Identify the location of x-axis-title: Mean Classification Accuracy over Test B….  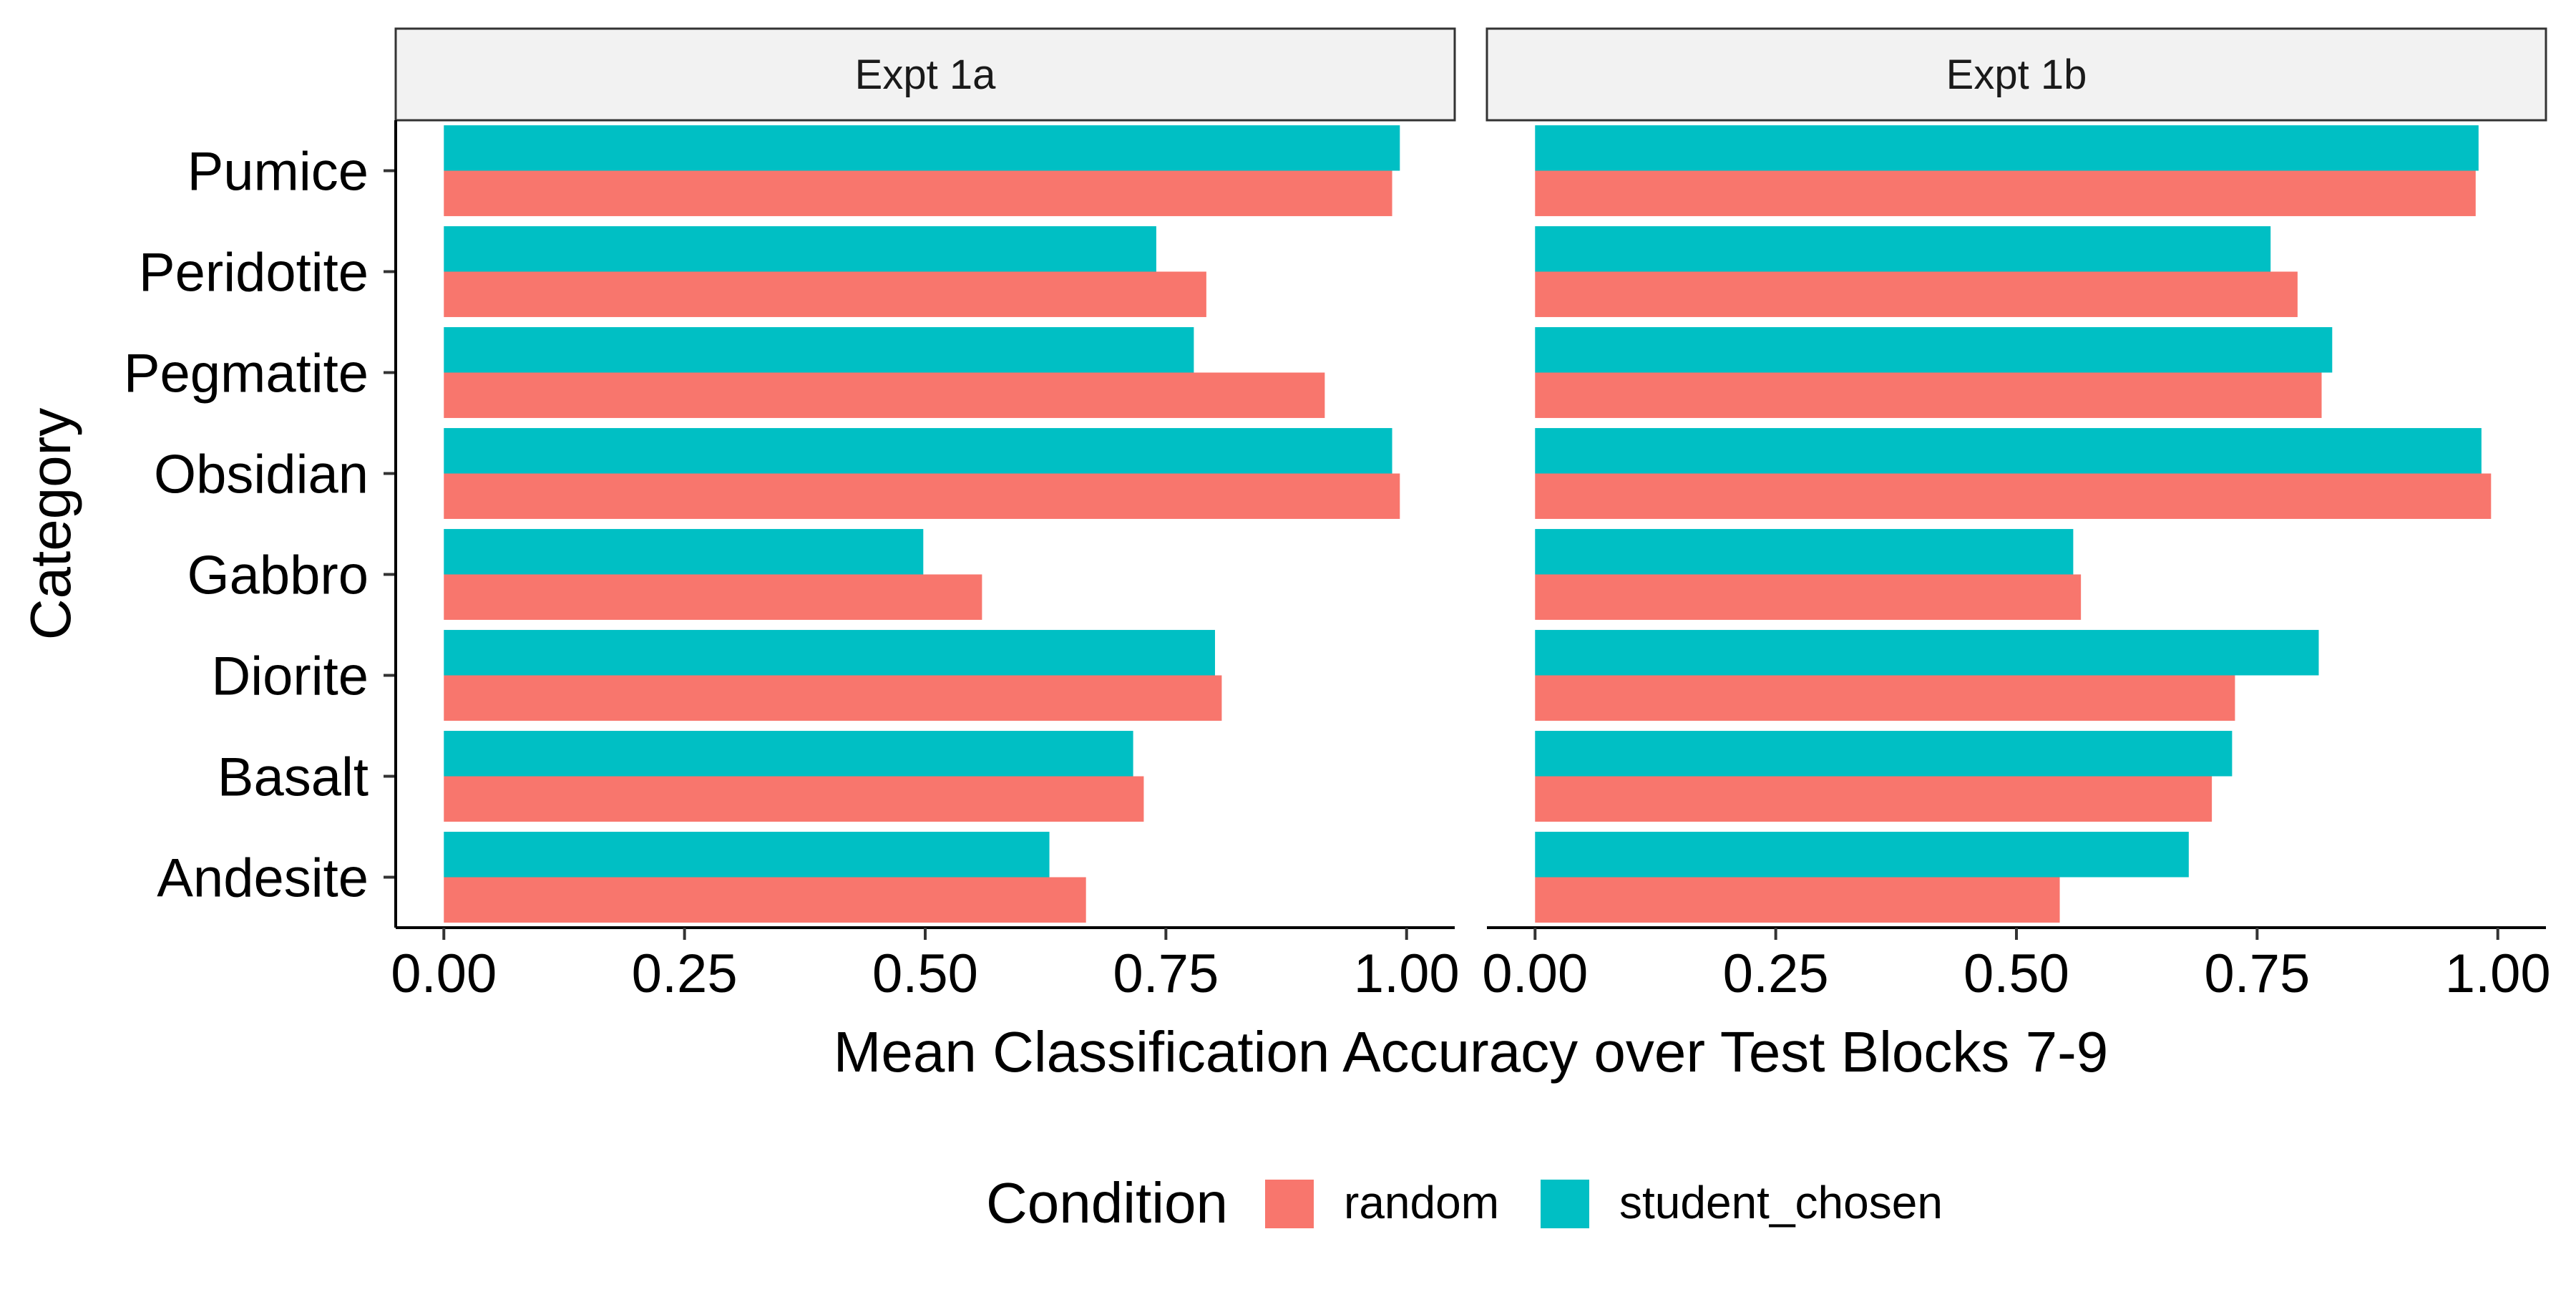
(1471, 1052).